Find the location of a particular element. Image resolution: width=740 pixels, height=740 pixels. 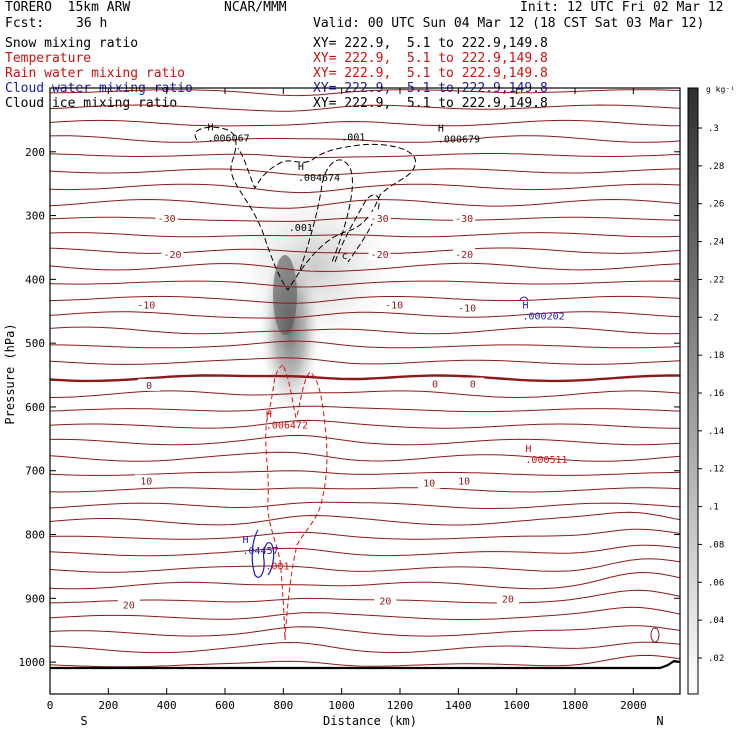

y-tick-label: 500 is located at coordinates (35, 343).